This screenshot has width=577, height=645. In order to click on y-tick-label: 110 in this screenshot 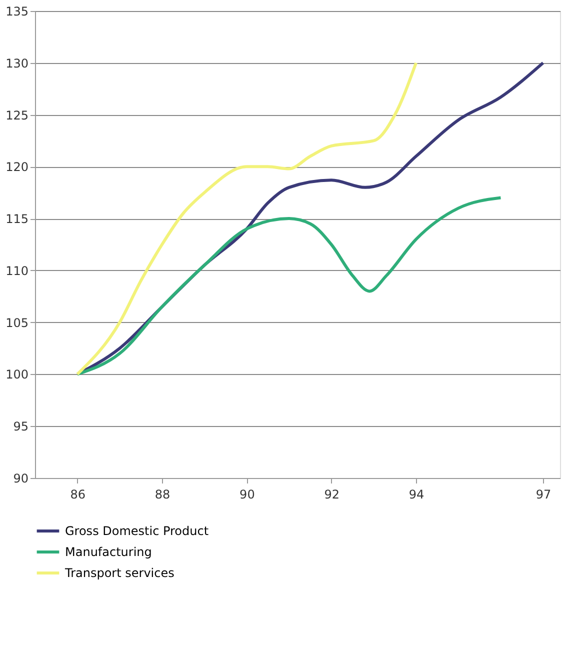, I will do `click(17, 271)`.